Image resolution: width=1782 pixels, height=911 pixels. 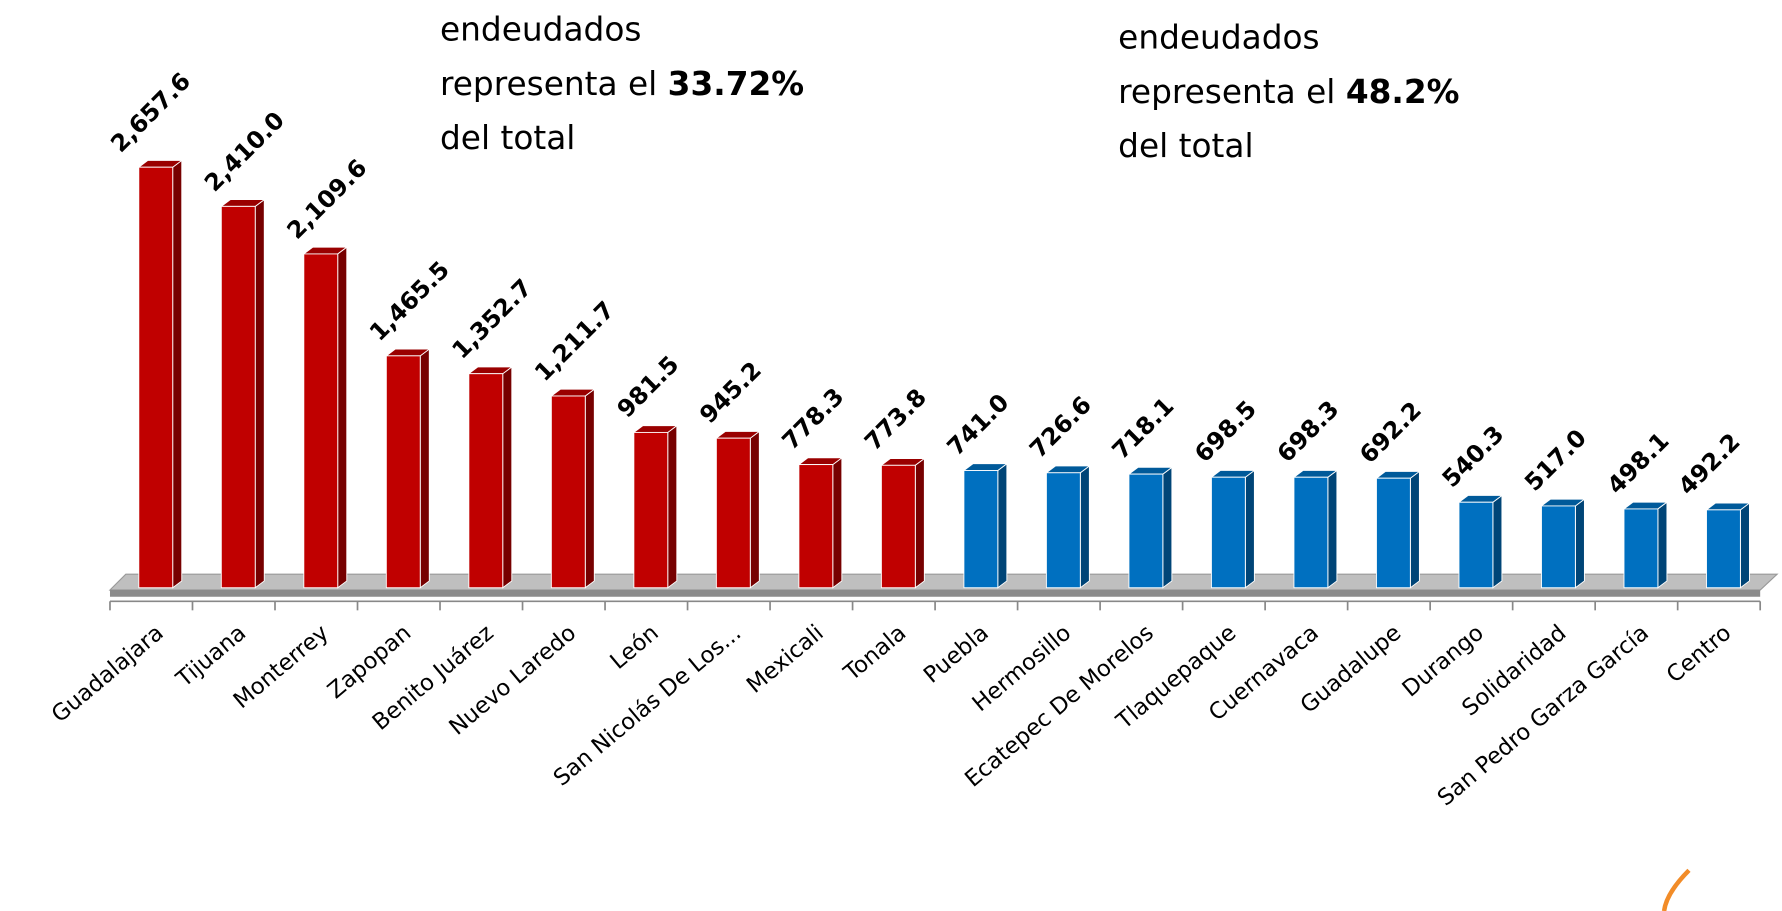 I want to click on x-tick-label: Tijuana, so click(x=211, y=656).